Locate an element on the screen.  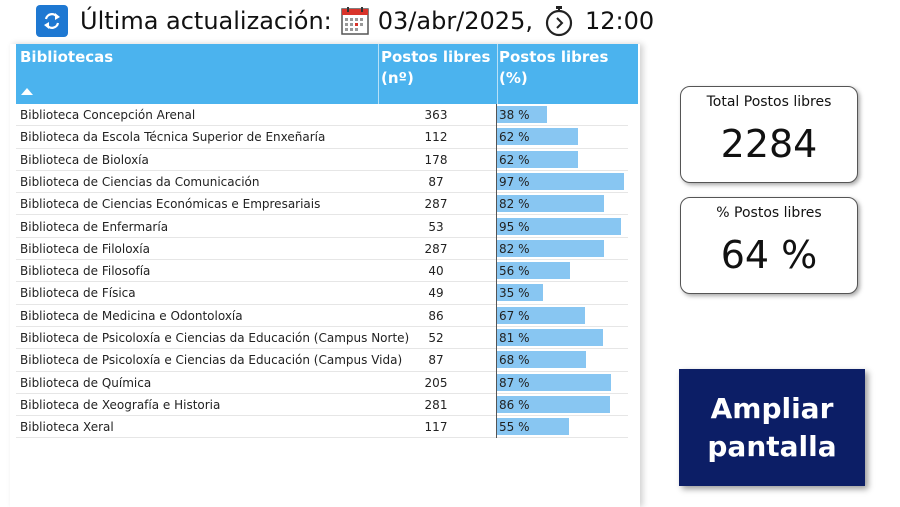
last-update-label: Última actualización: is located at coordinates (206, 21).